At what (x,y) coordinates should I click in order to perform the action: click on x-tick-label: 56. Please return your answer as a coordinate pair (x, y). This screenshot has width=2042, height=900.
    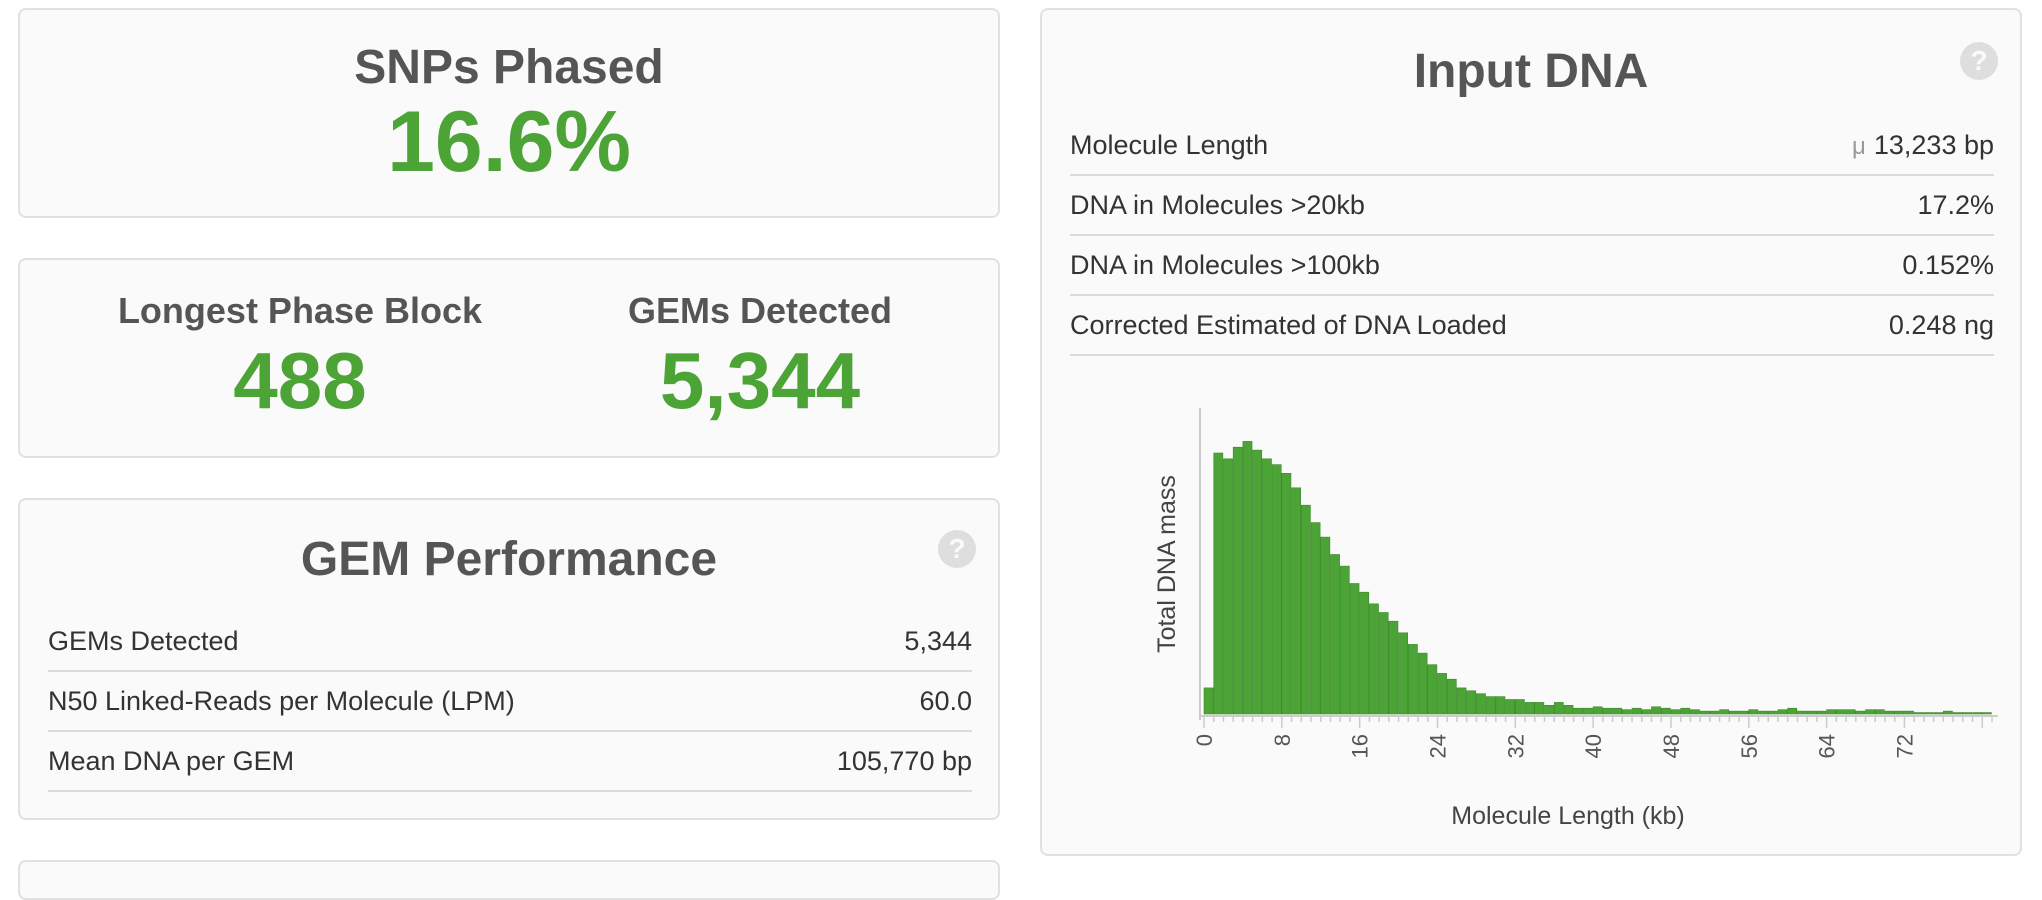
    Looking at the image, I should click on (1749, 746).